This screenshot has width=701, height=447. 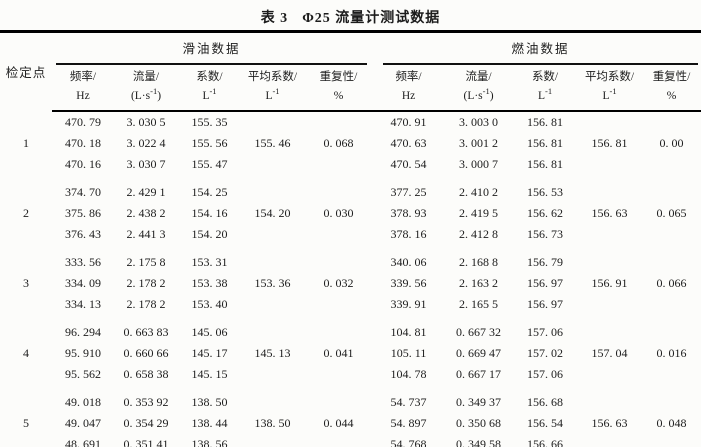 I want to click on group-spacer, so click(x=350, y=318).